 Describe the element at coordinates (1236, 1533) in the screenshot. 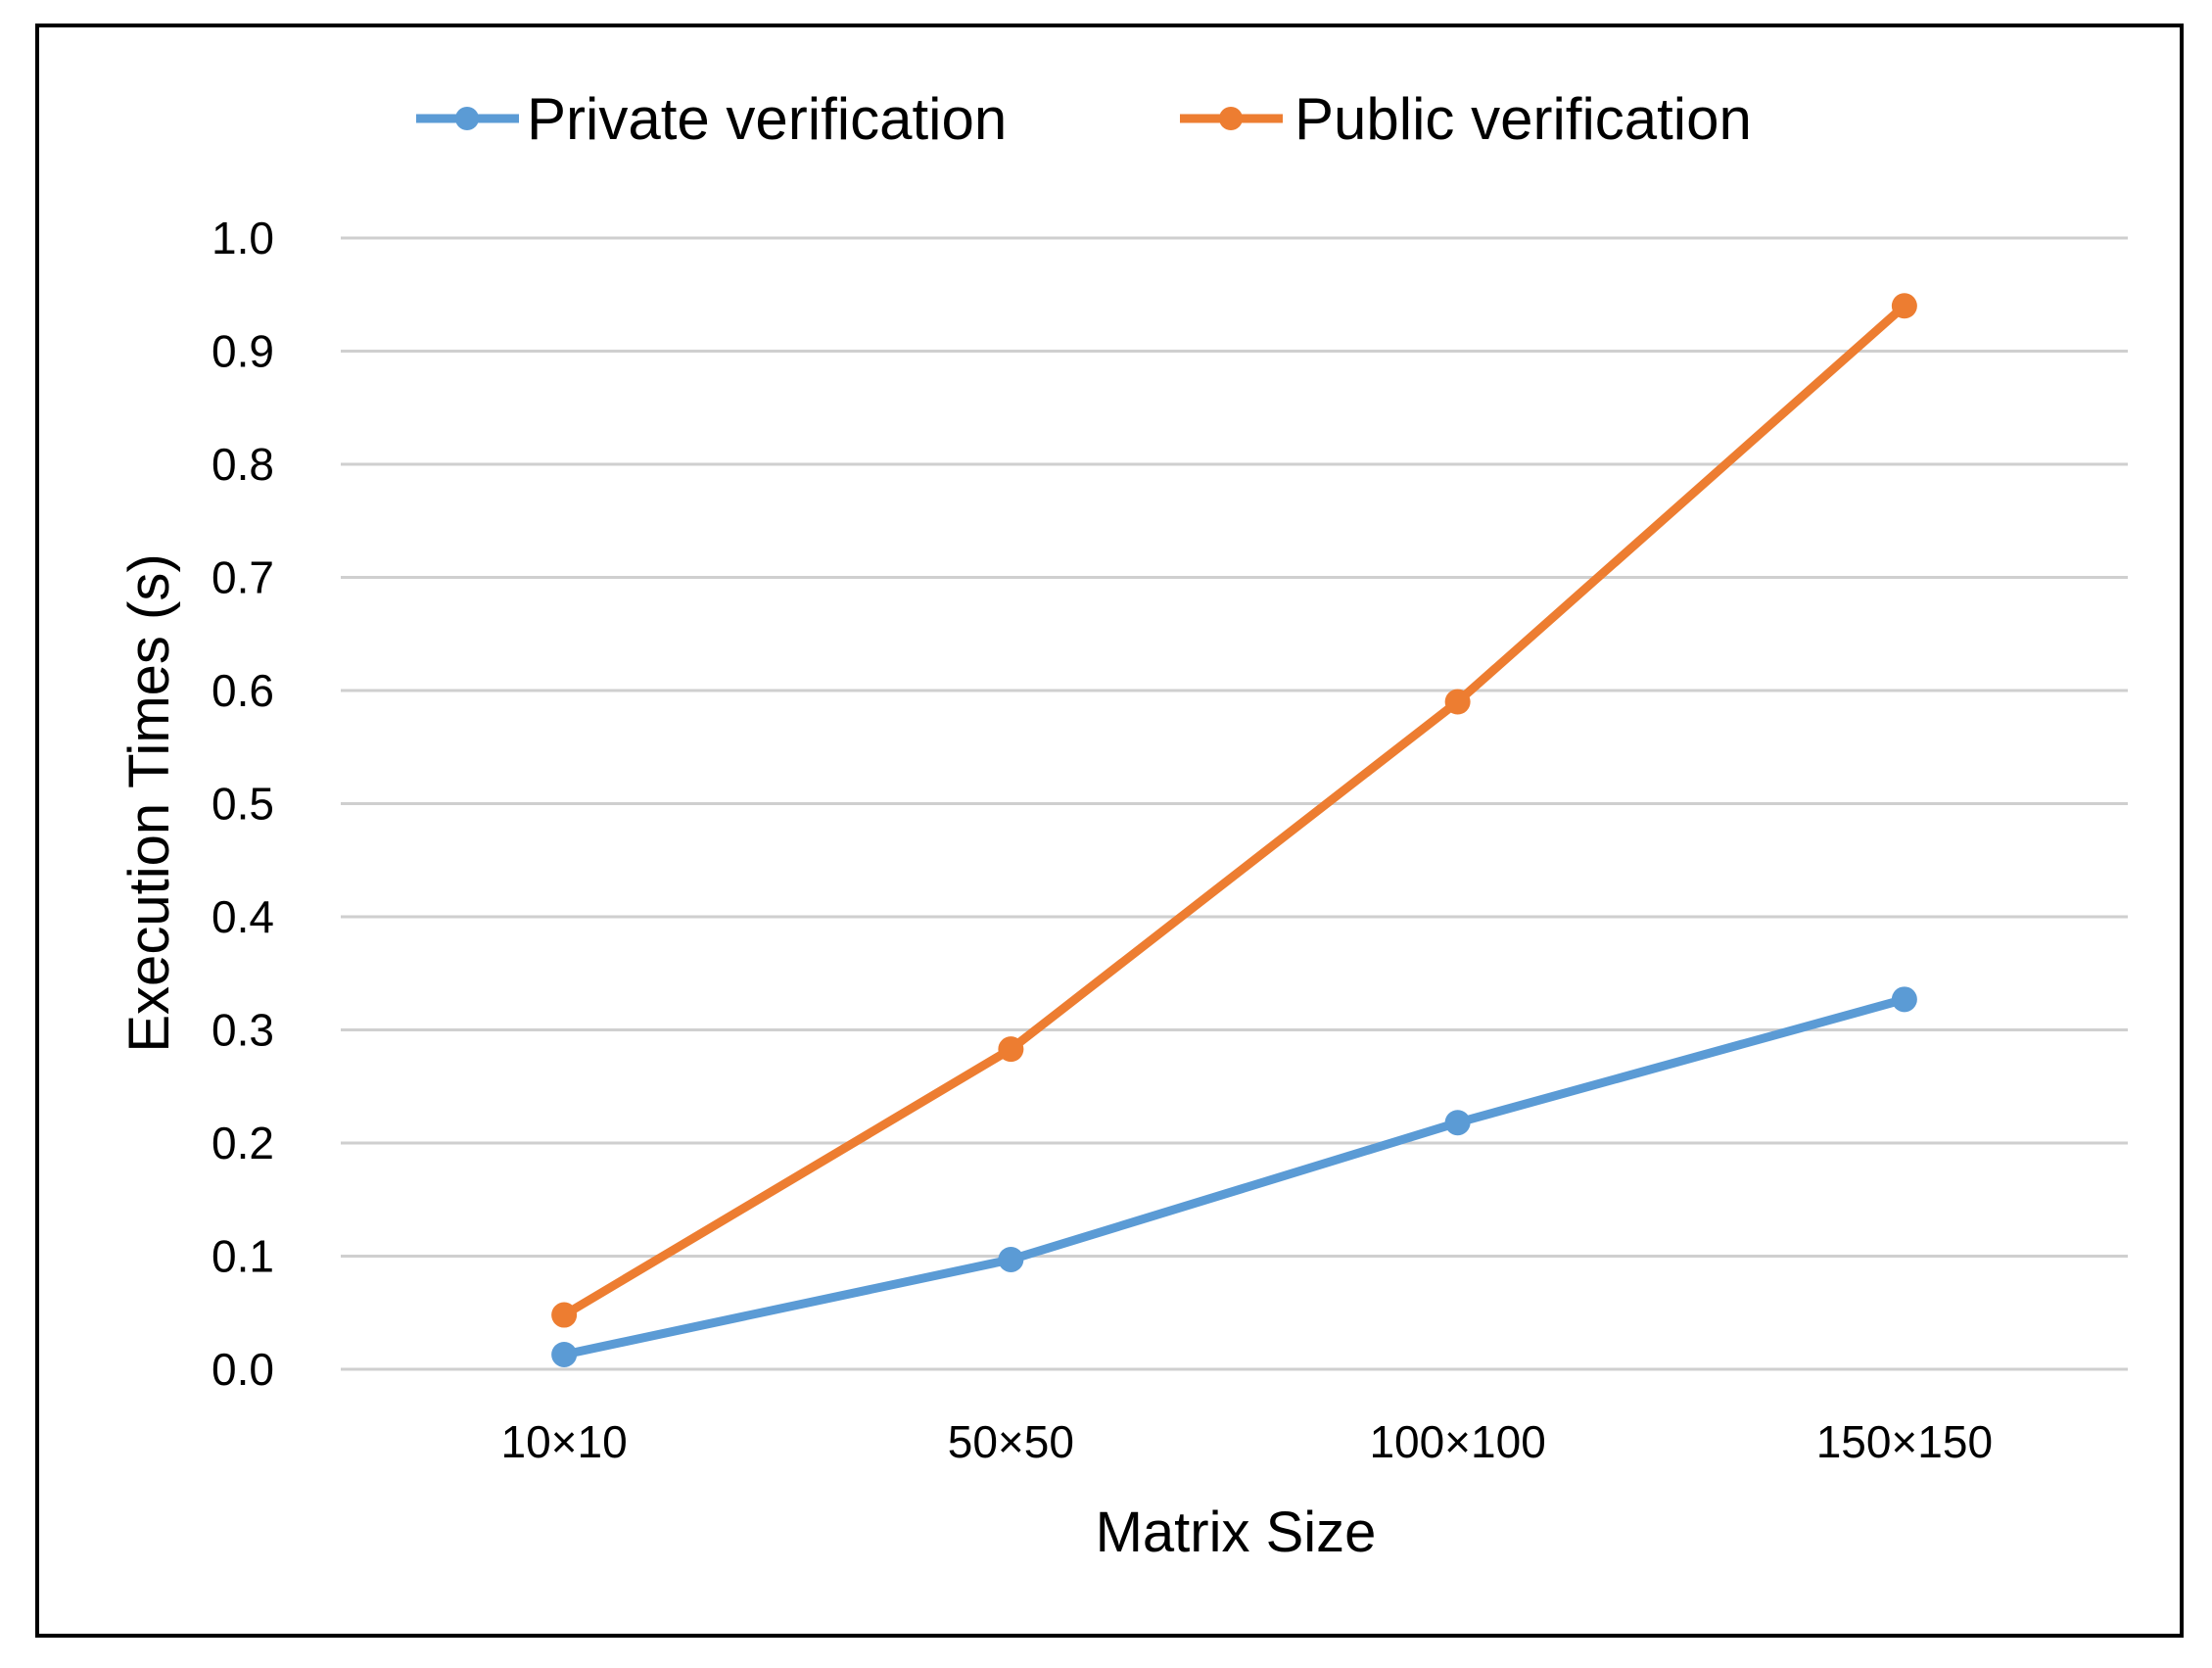

I see `x-axis-title: Matrix Size` at that location.